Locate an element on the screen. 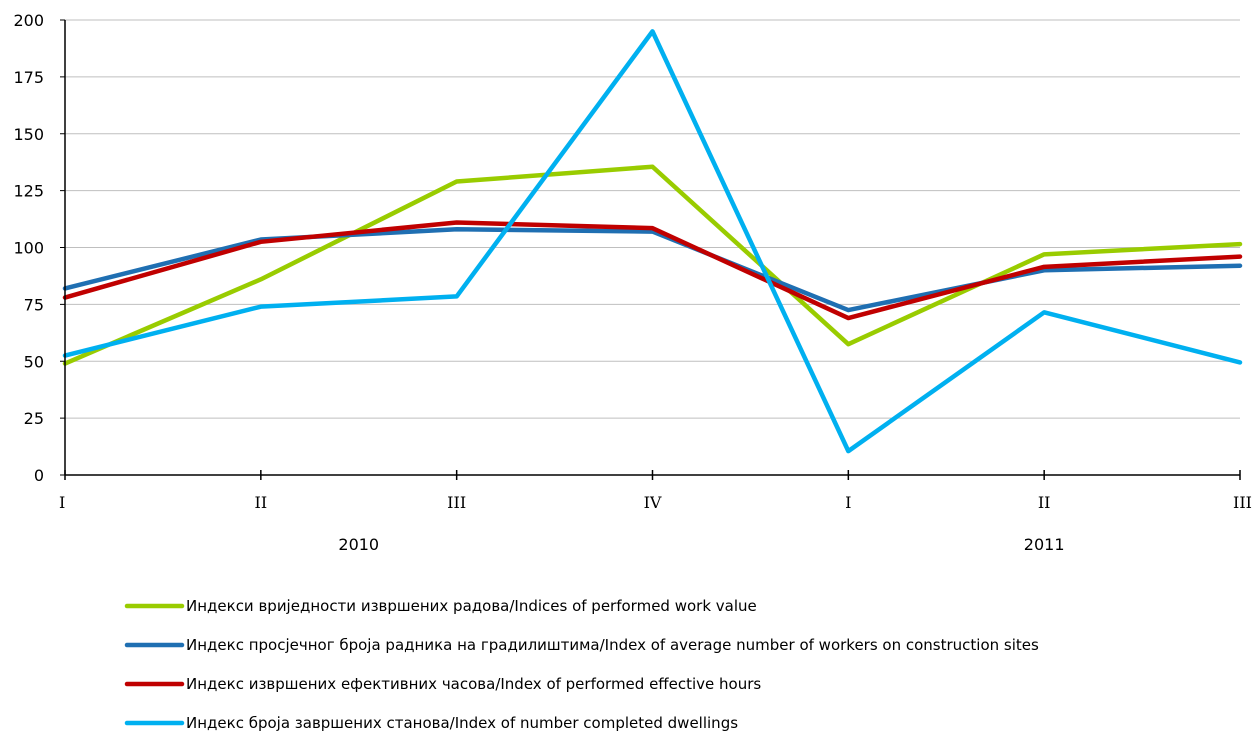 The width and height of the screenshot is (1258, 737). y-tick-label: 100 is located at coordinates (28, 248).